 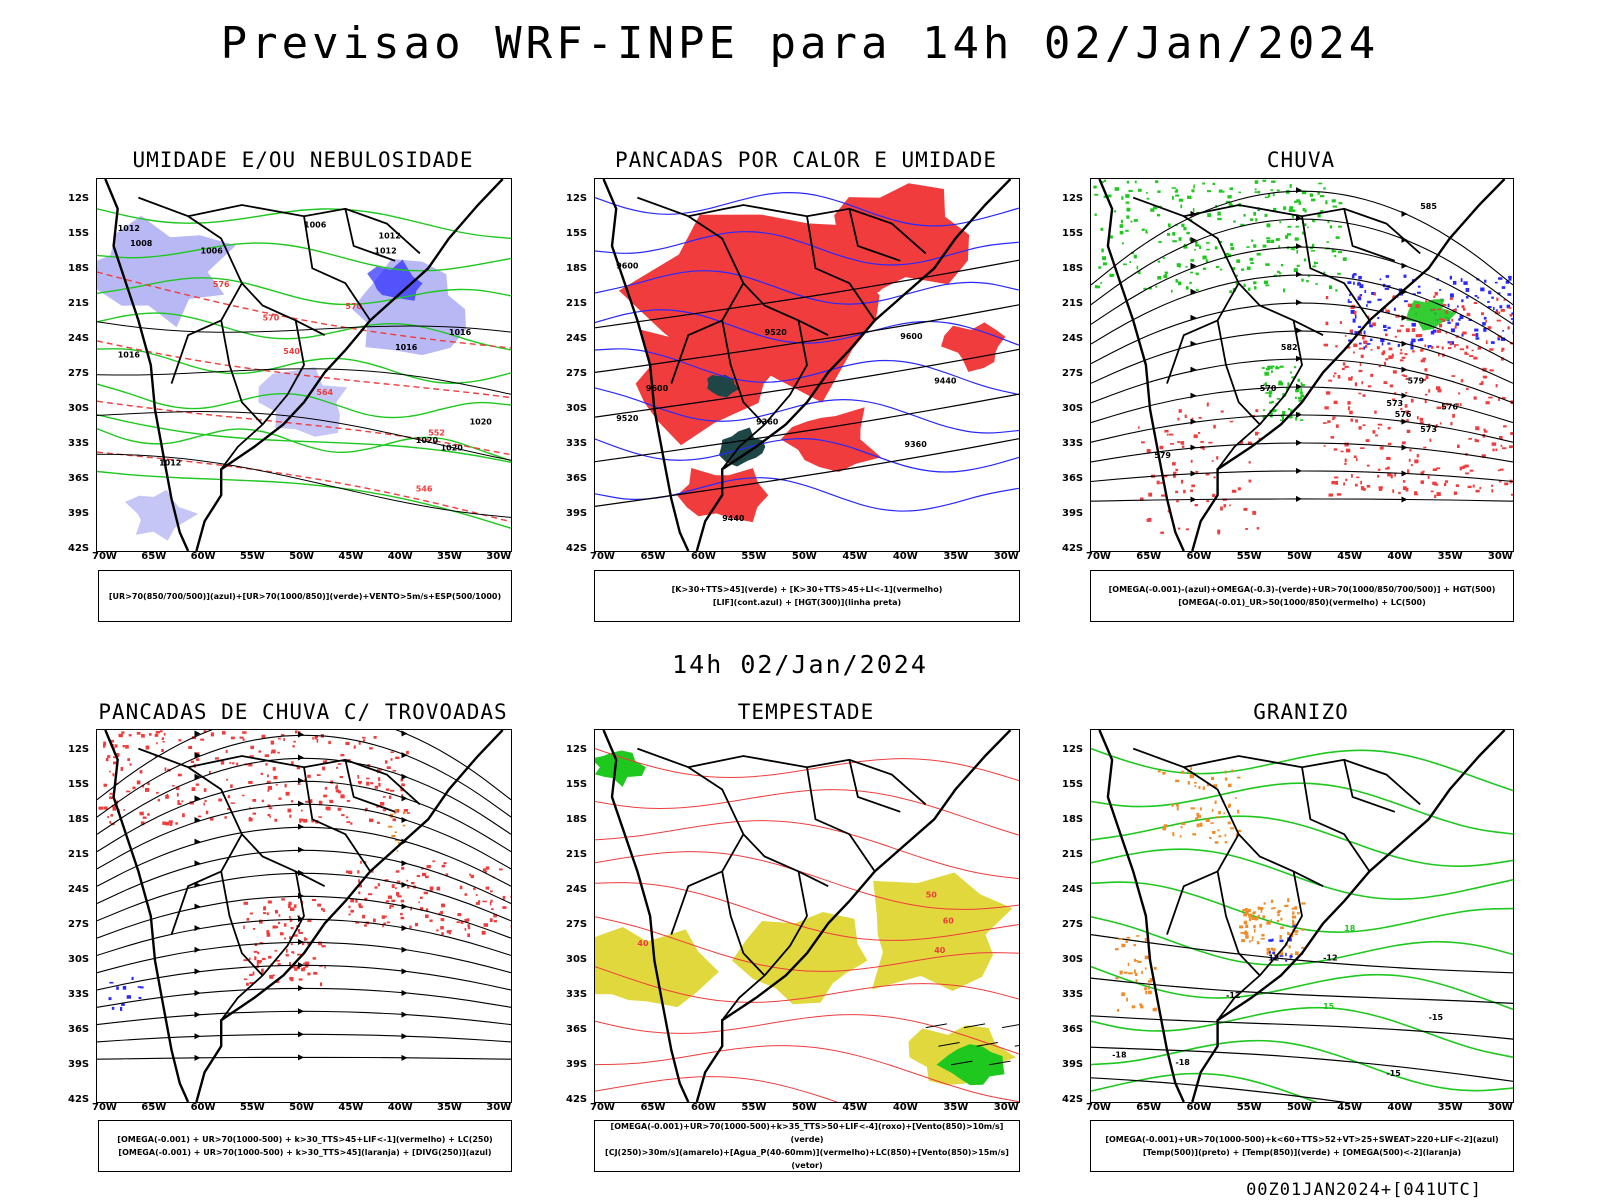 What do you see at coordinates (303, 160) in the screenshot?
I see `panel-title-umidade: UMIDADE E/OU NEBULOSIDADE` at bounding box center [303, 160].